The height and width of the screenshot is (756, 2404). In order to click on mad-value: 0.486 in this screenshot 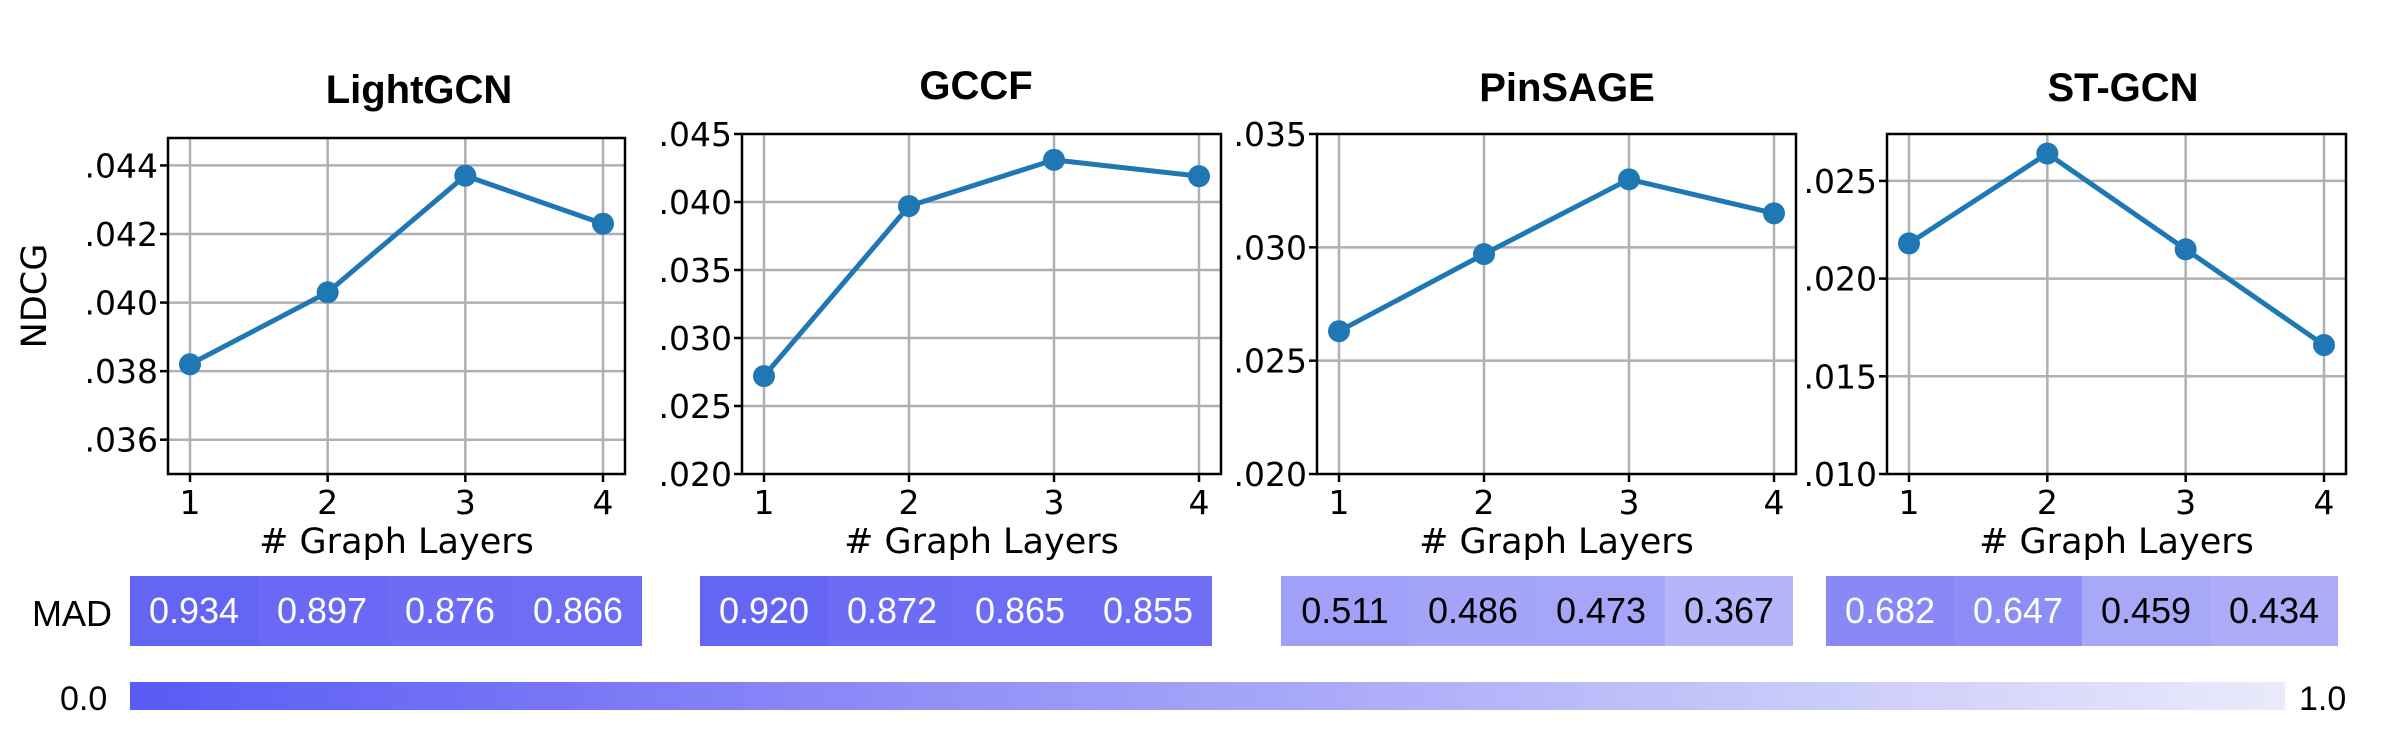, I will do `click(1473, 610)`.